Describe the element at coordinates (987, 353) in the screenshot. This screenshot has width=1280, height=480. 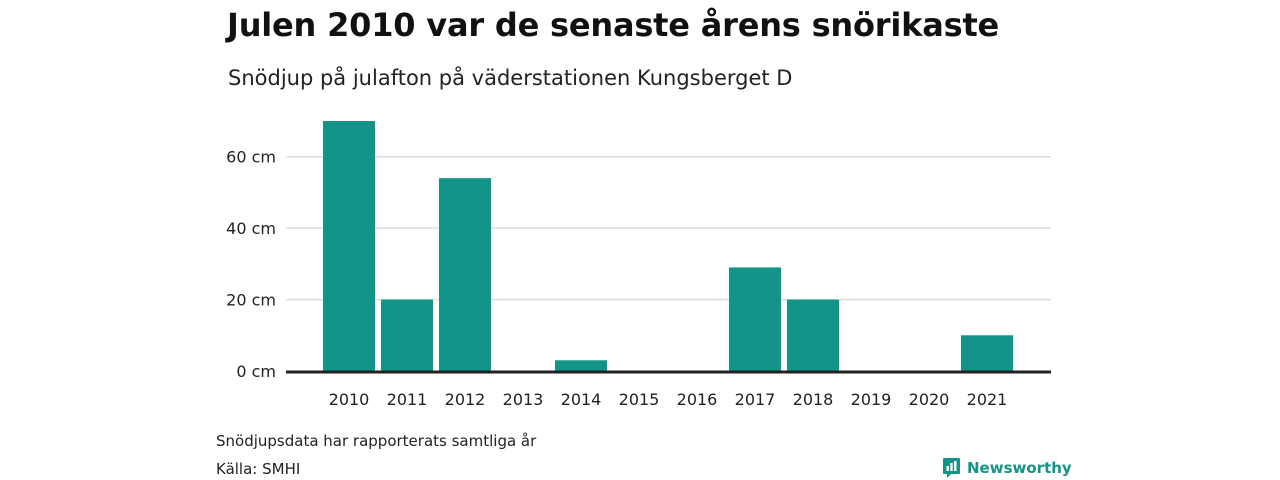
I see `bar-2021` at that location.